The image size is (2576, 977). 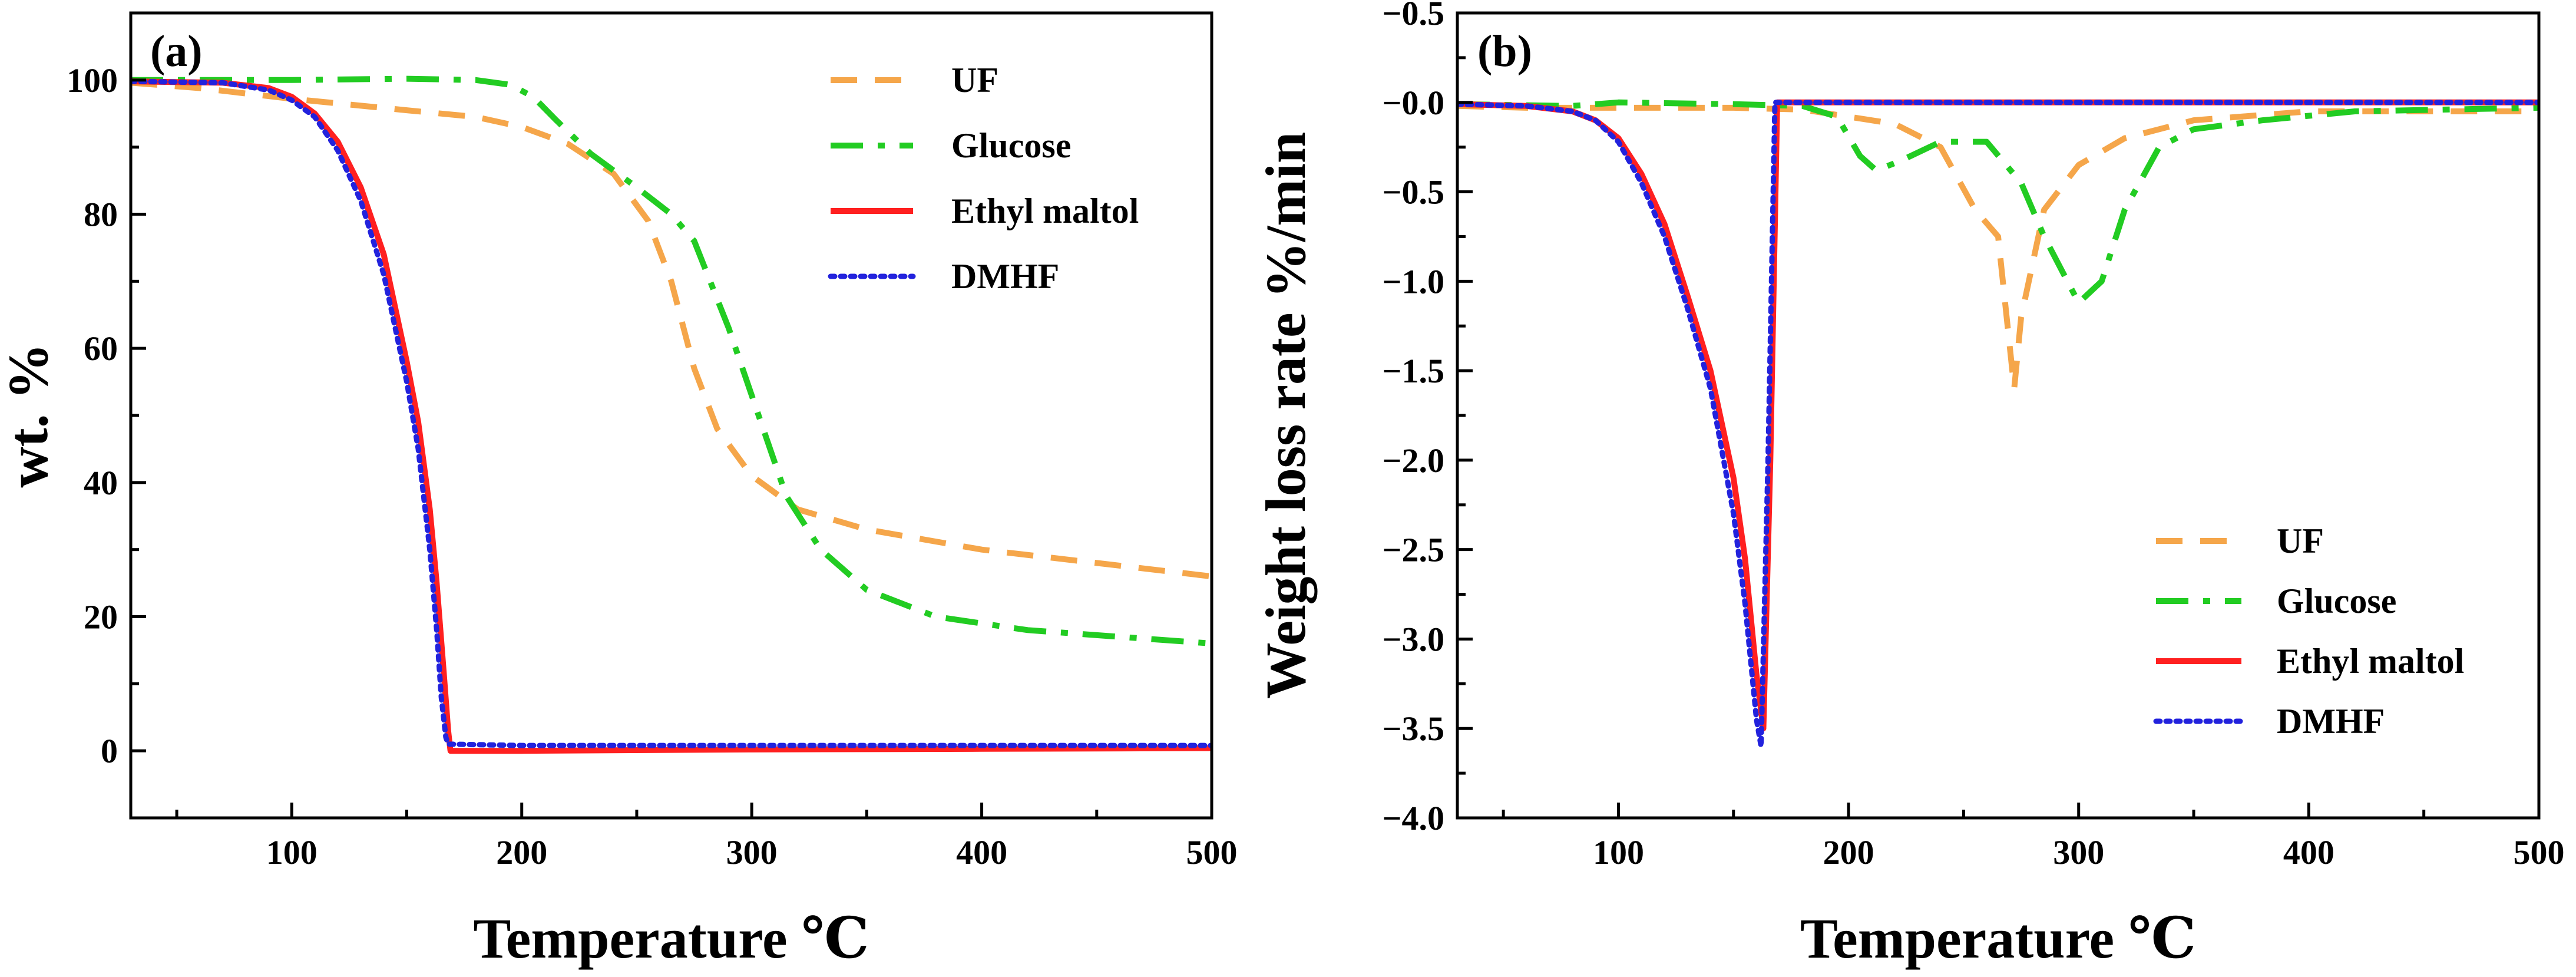 I want to click on y-tick-label: 100, so click(x=92, y=80).